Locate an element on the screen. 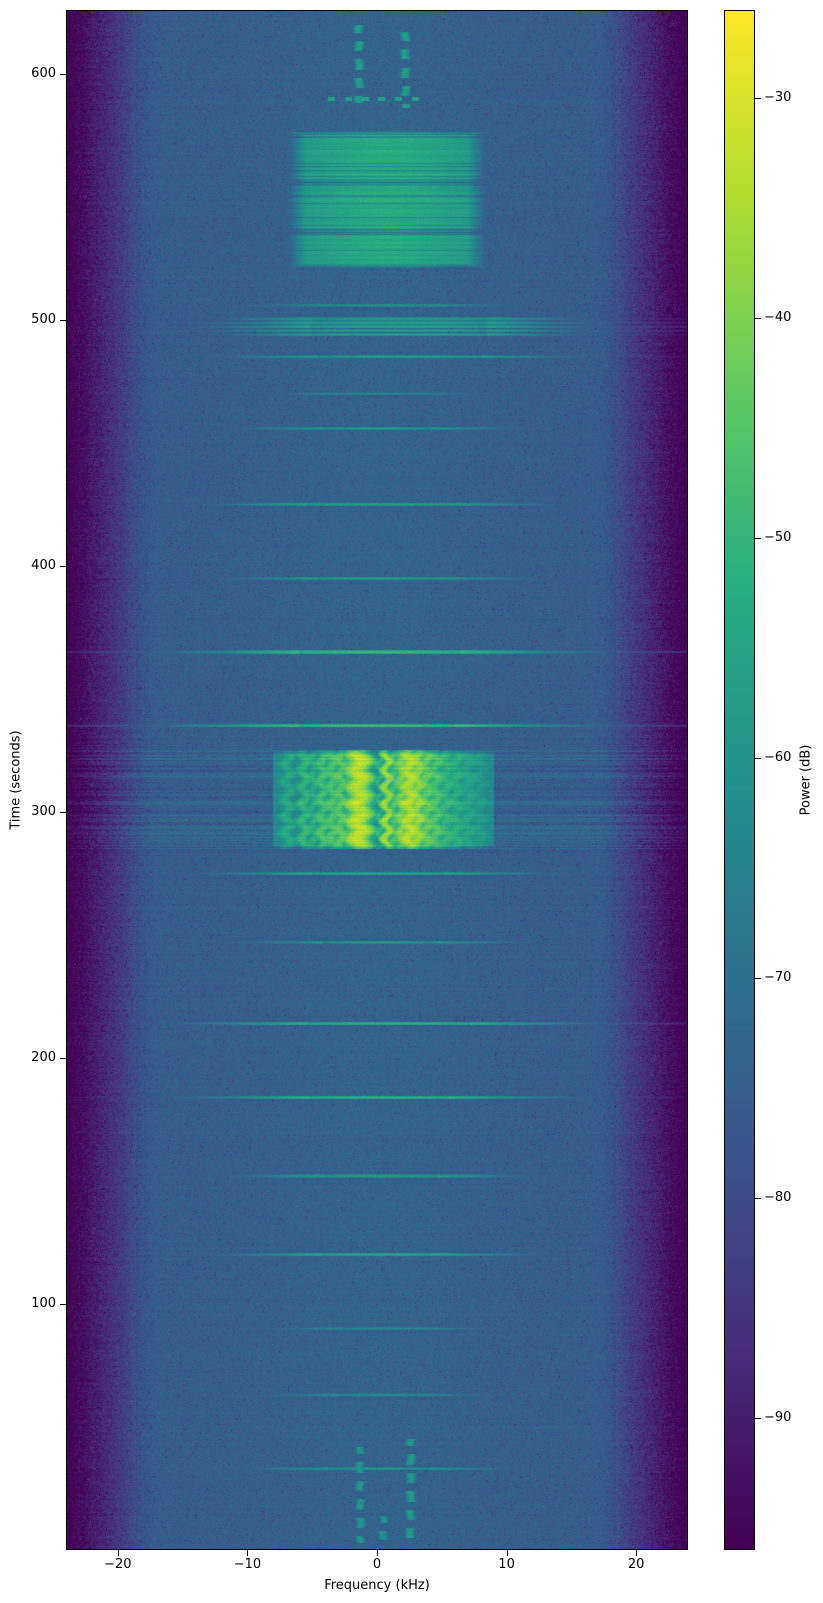 This screenshot has height=1603, width=823. colorbar-tick-label: −90 is located at coordinates (778, 1417).